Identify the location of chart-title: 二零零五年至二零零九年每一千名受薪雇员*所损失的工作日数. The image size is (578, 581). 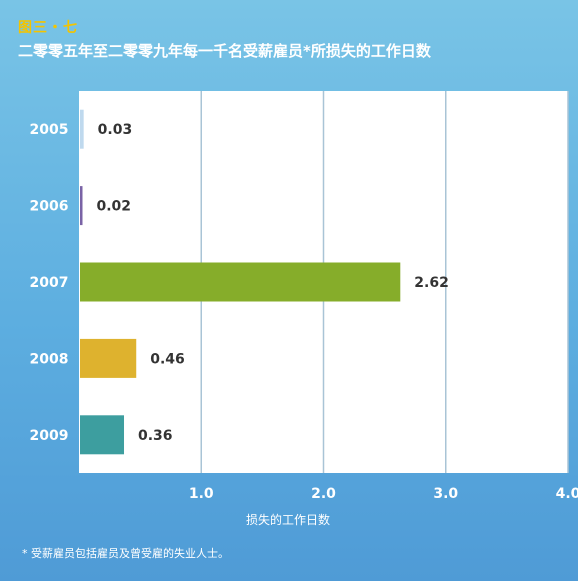
(224, 51).